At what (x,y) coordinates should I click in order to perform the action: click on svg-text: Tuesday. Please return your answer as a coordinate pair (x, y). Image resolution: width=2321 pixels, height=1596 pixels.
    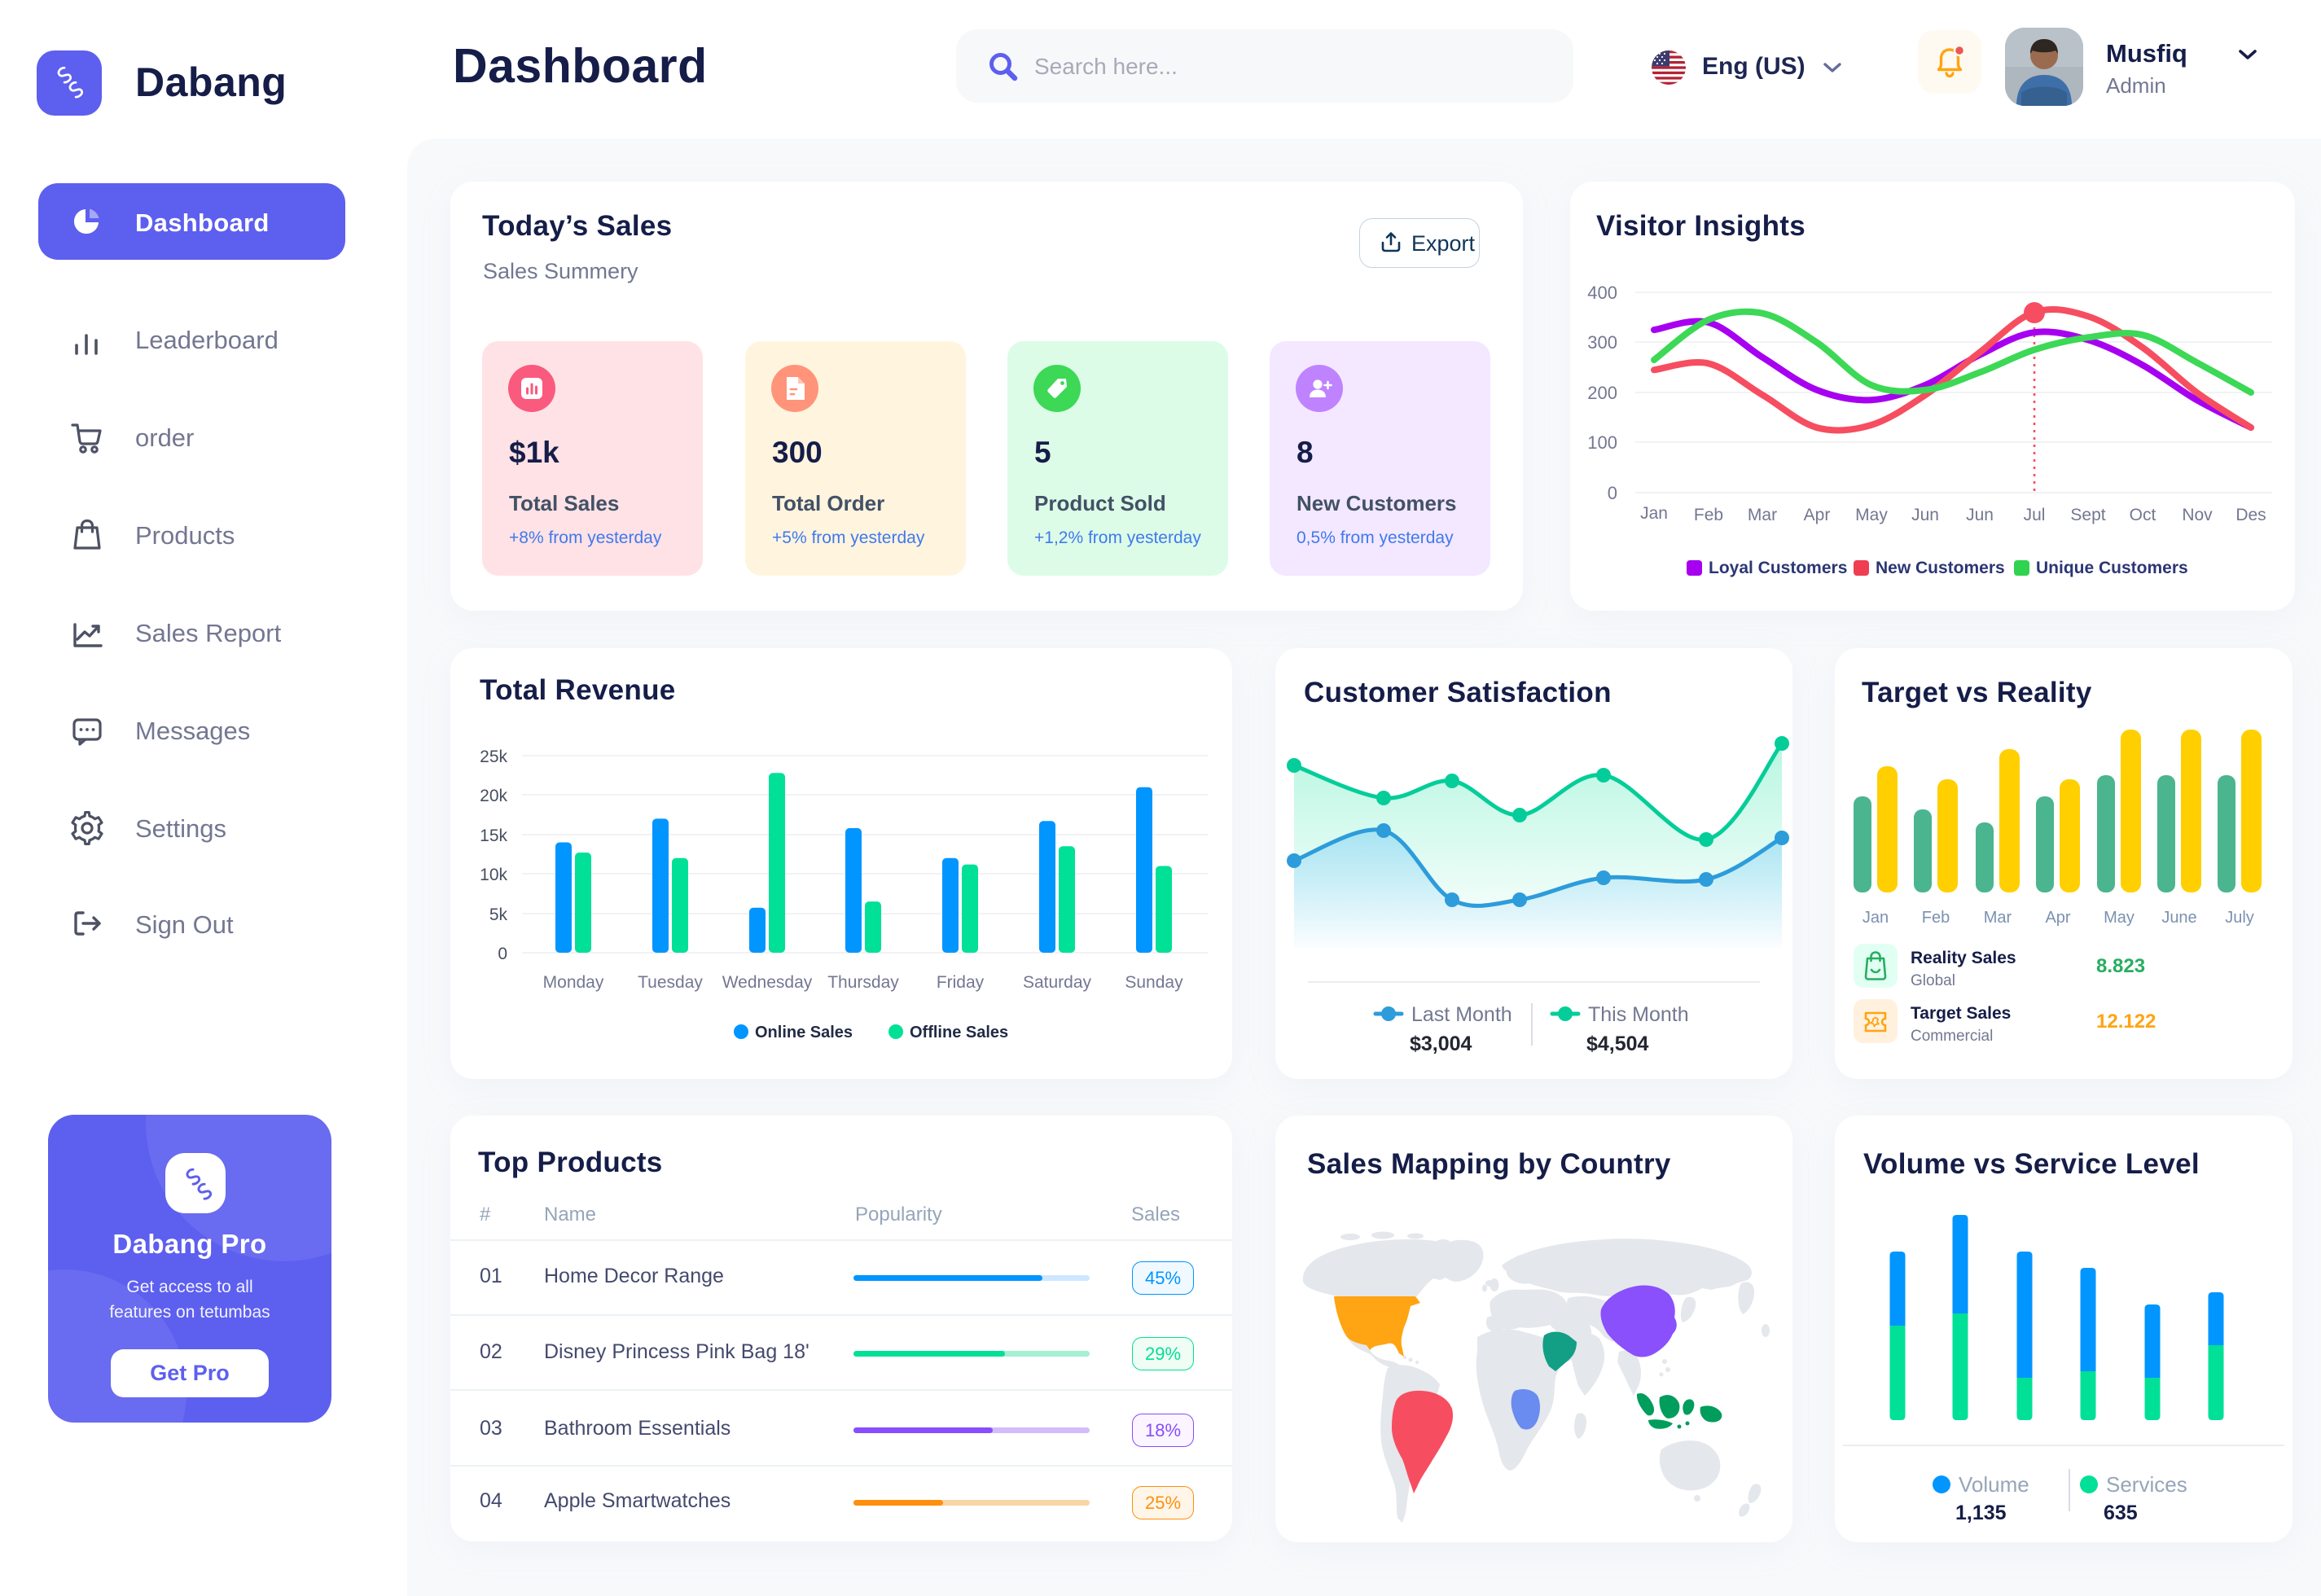
    Looking at the image, I should click on (670, 982).